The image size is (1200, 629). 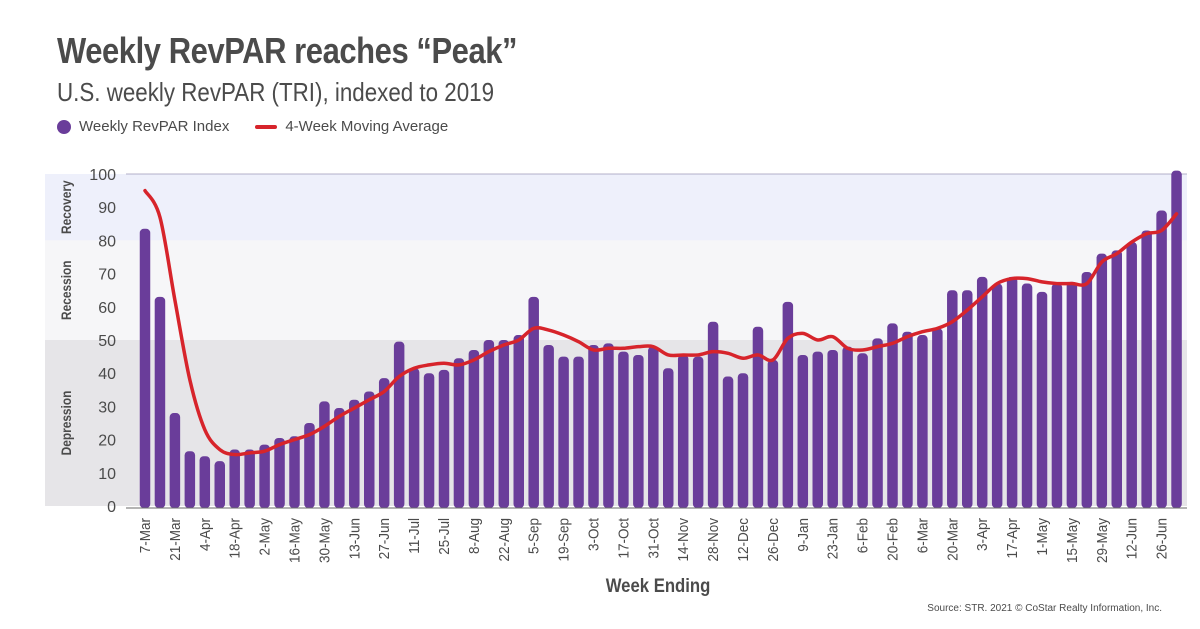 I want to click on y-tick-label: 0, so click(x=111, y=507).